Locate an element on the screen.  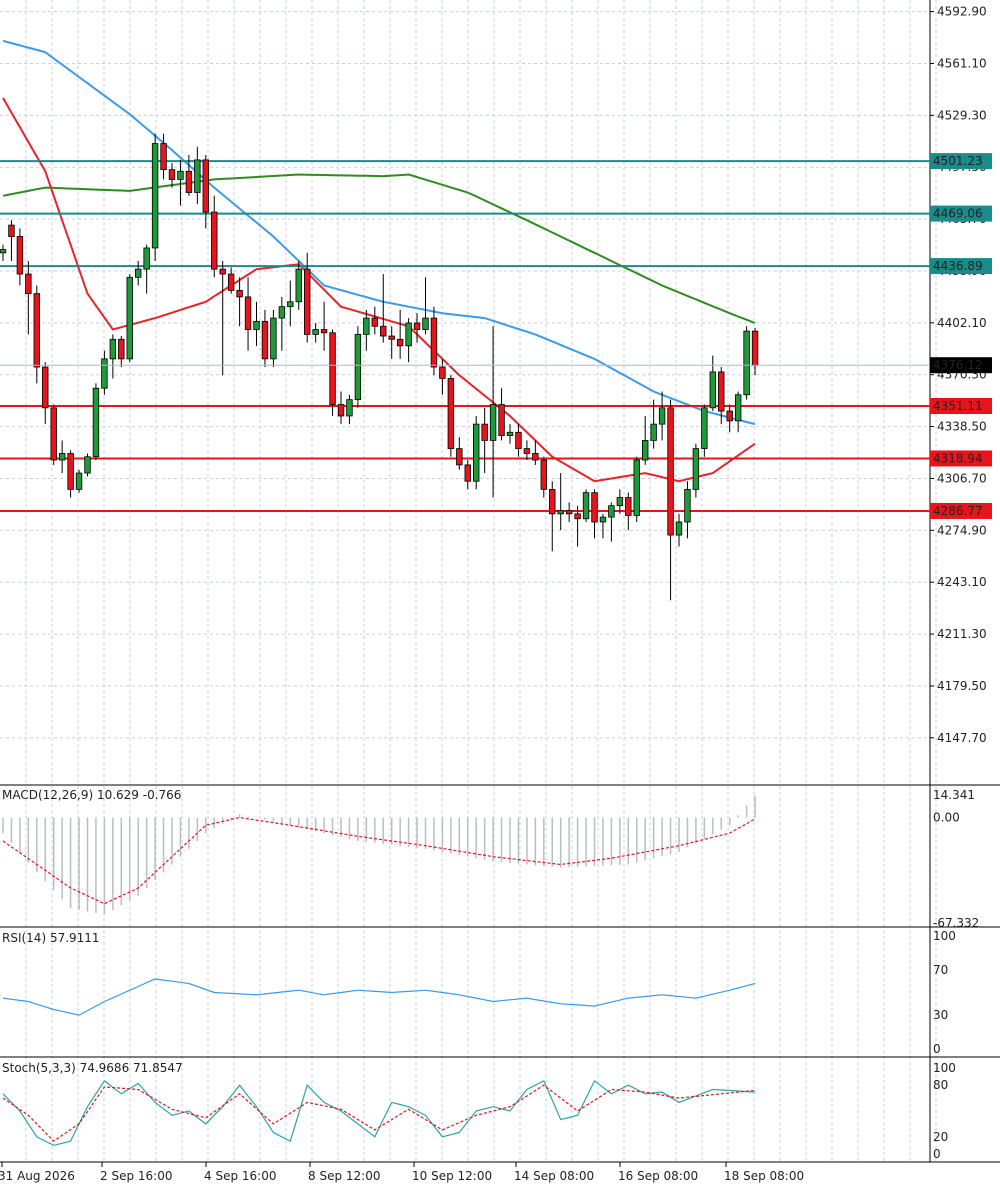
y-tick-label: 4306.70 is located at coordinates (962, 478).